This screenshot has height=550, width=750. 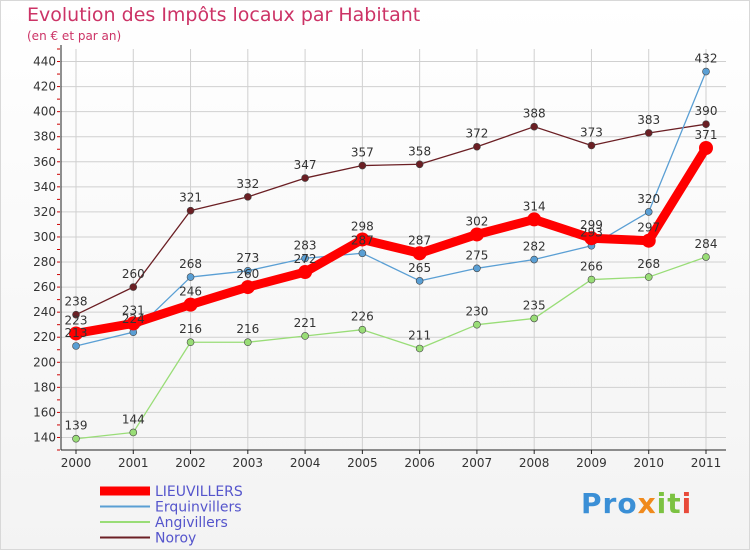 I want to click on y-tick-label: 320, so click(x=44, y=212).